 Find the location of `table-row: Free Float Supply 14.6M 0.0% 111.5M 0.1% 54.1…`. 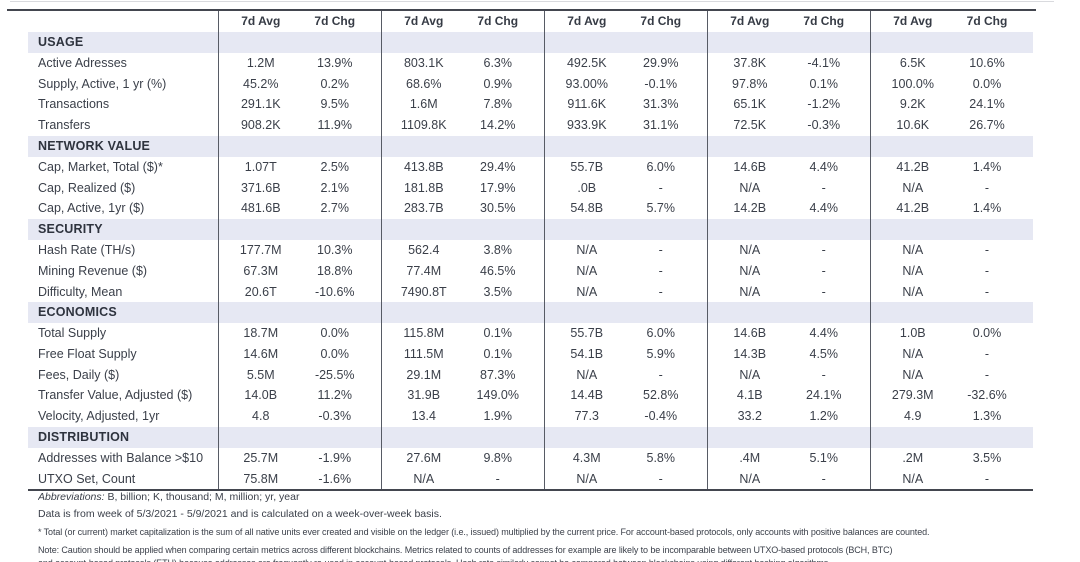

table-row: Free Float Supply 14.6M 0.0% 111.5M 0.1% 54.1… is located at coordinates (530, 354).